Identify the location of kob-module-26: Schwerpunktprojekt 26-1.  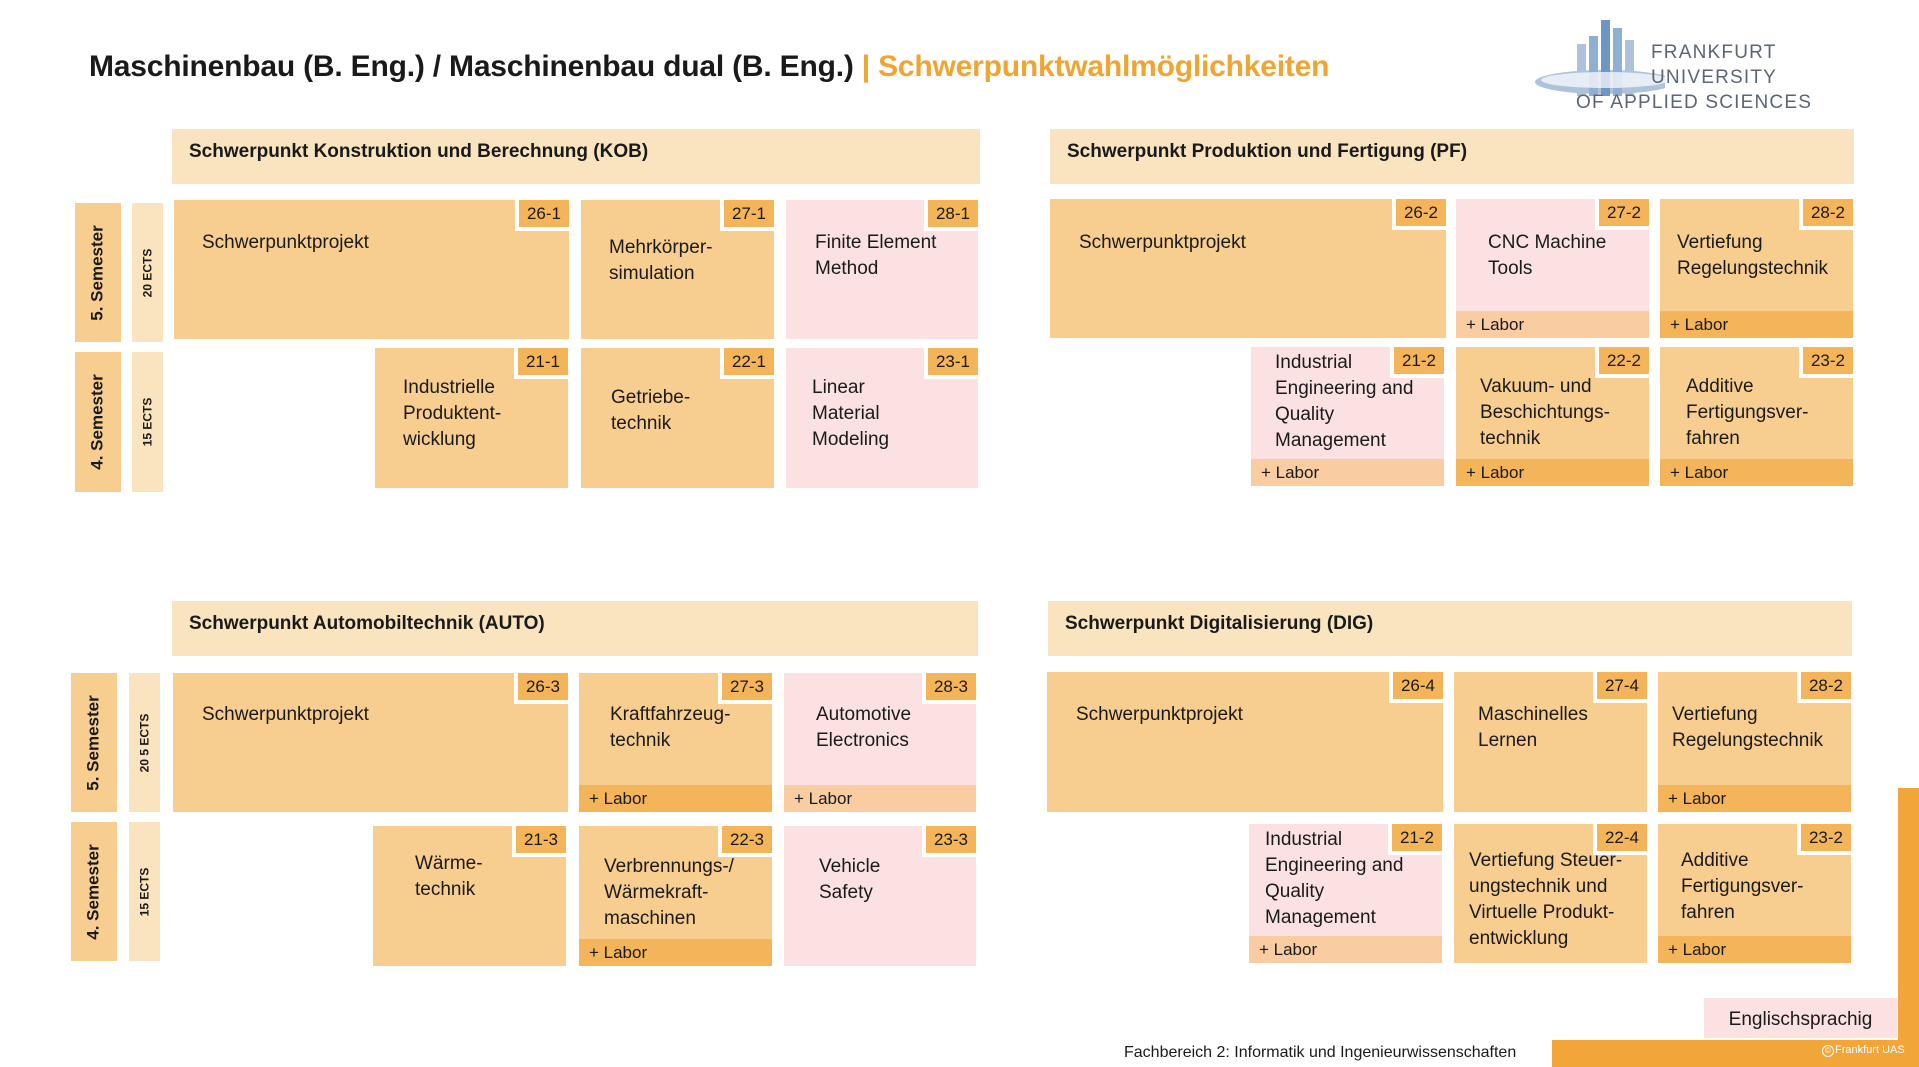
(371, 269).